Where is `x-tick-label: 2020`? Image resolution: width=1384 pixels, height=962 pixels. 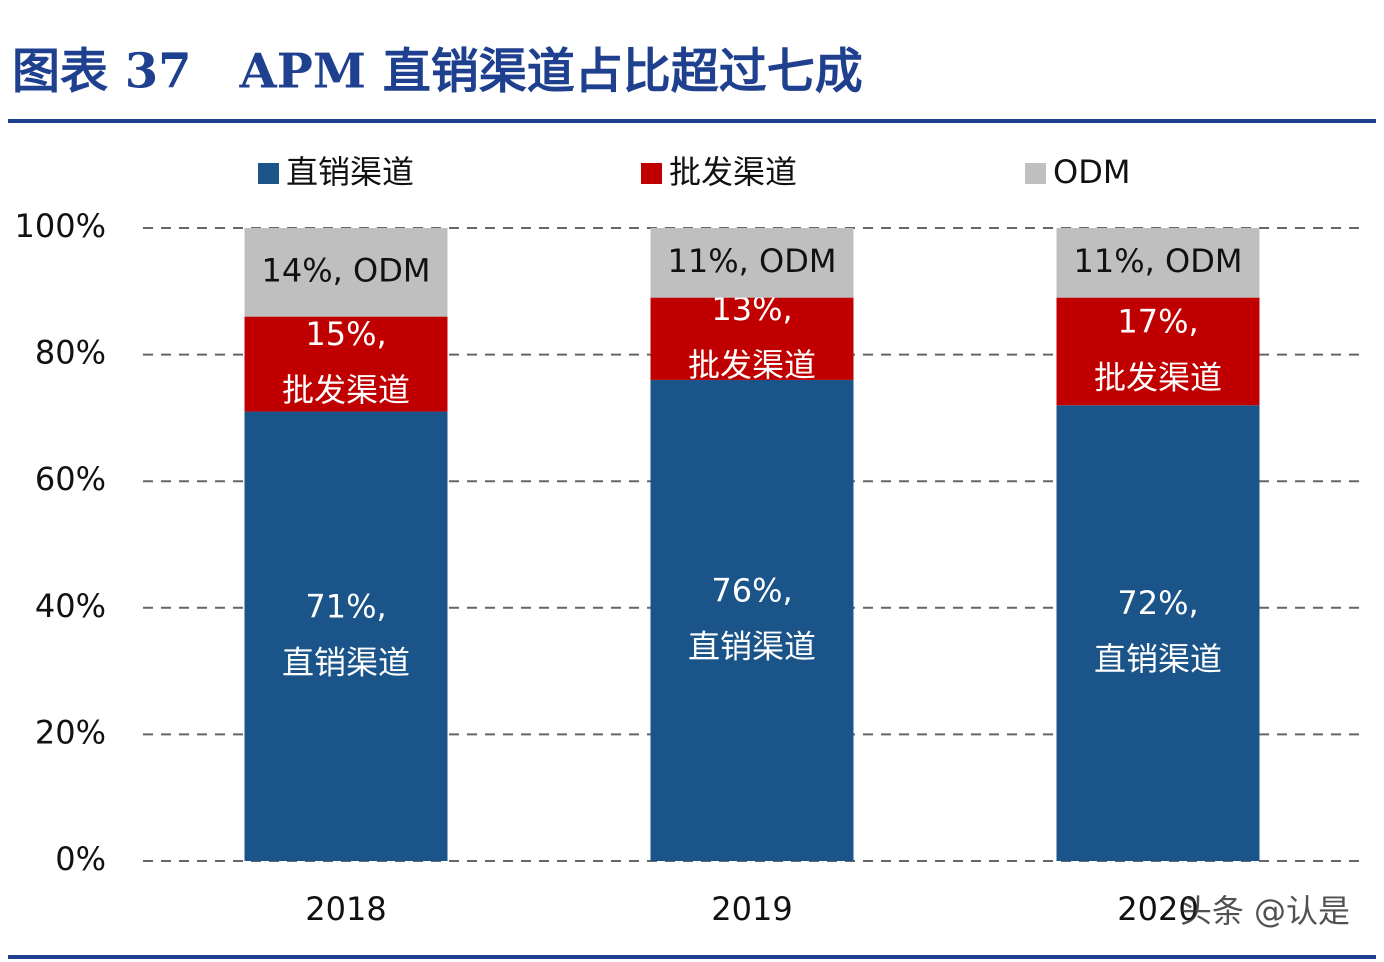 x-tick-label: 2020 is located at coordinates (1157, 909).